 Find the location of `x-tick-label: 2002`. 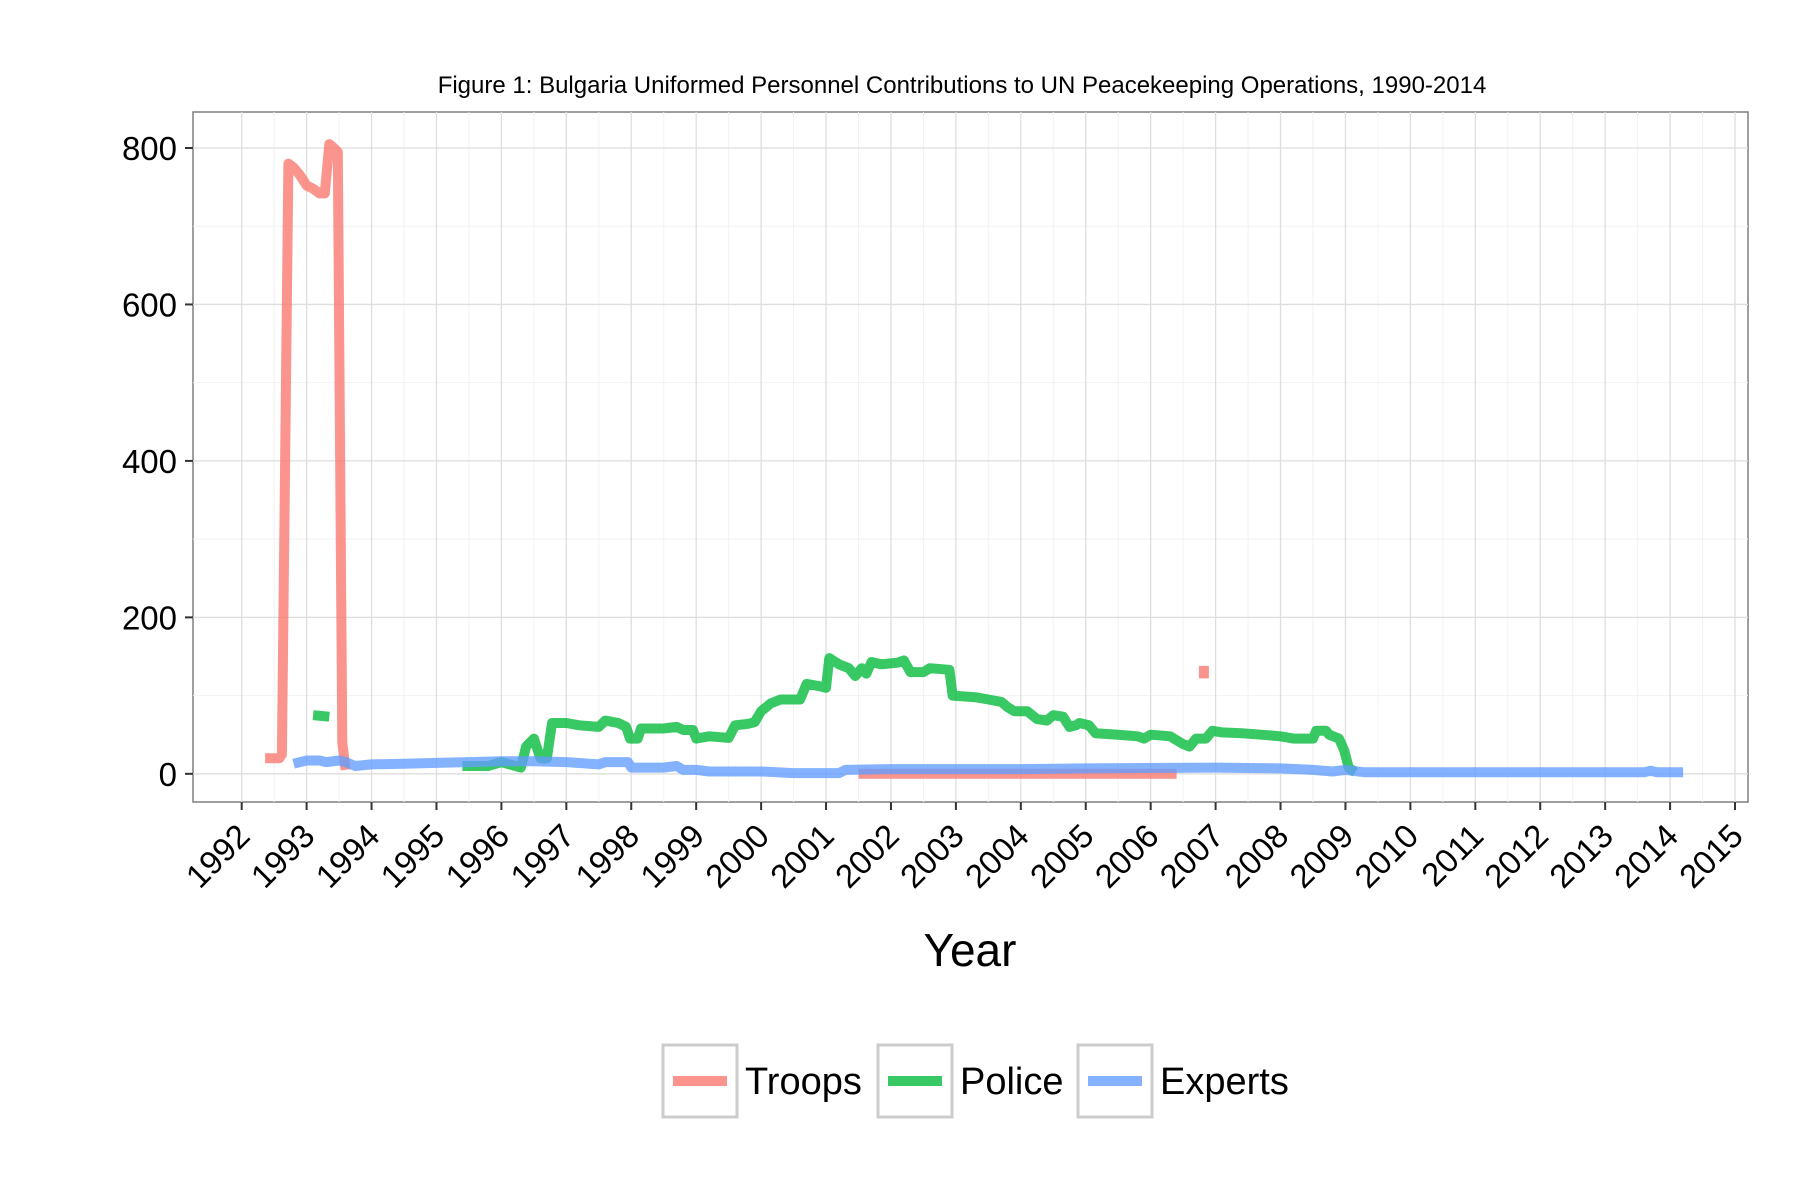

x-tick-label: 2002 is located at coordinates (867, 856).